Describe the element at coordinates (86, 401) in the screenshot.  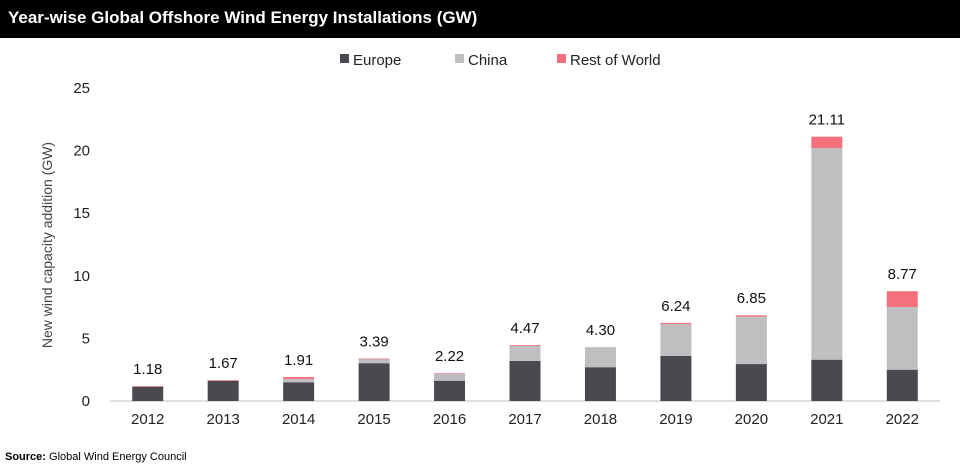
I see `y-tick-label: 0` at that location.